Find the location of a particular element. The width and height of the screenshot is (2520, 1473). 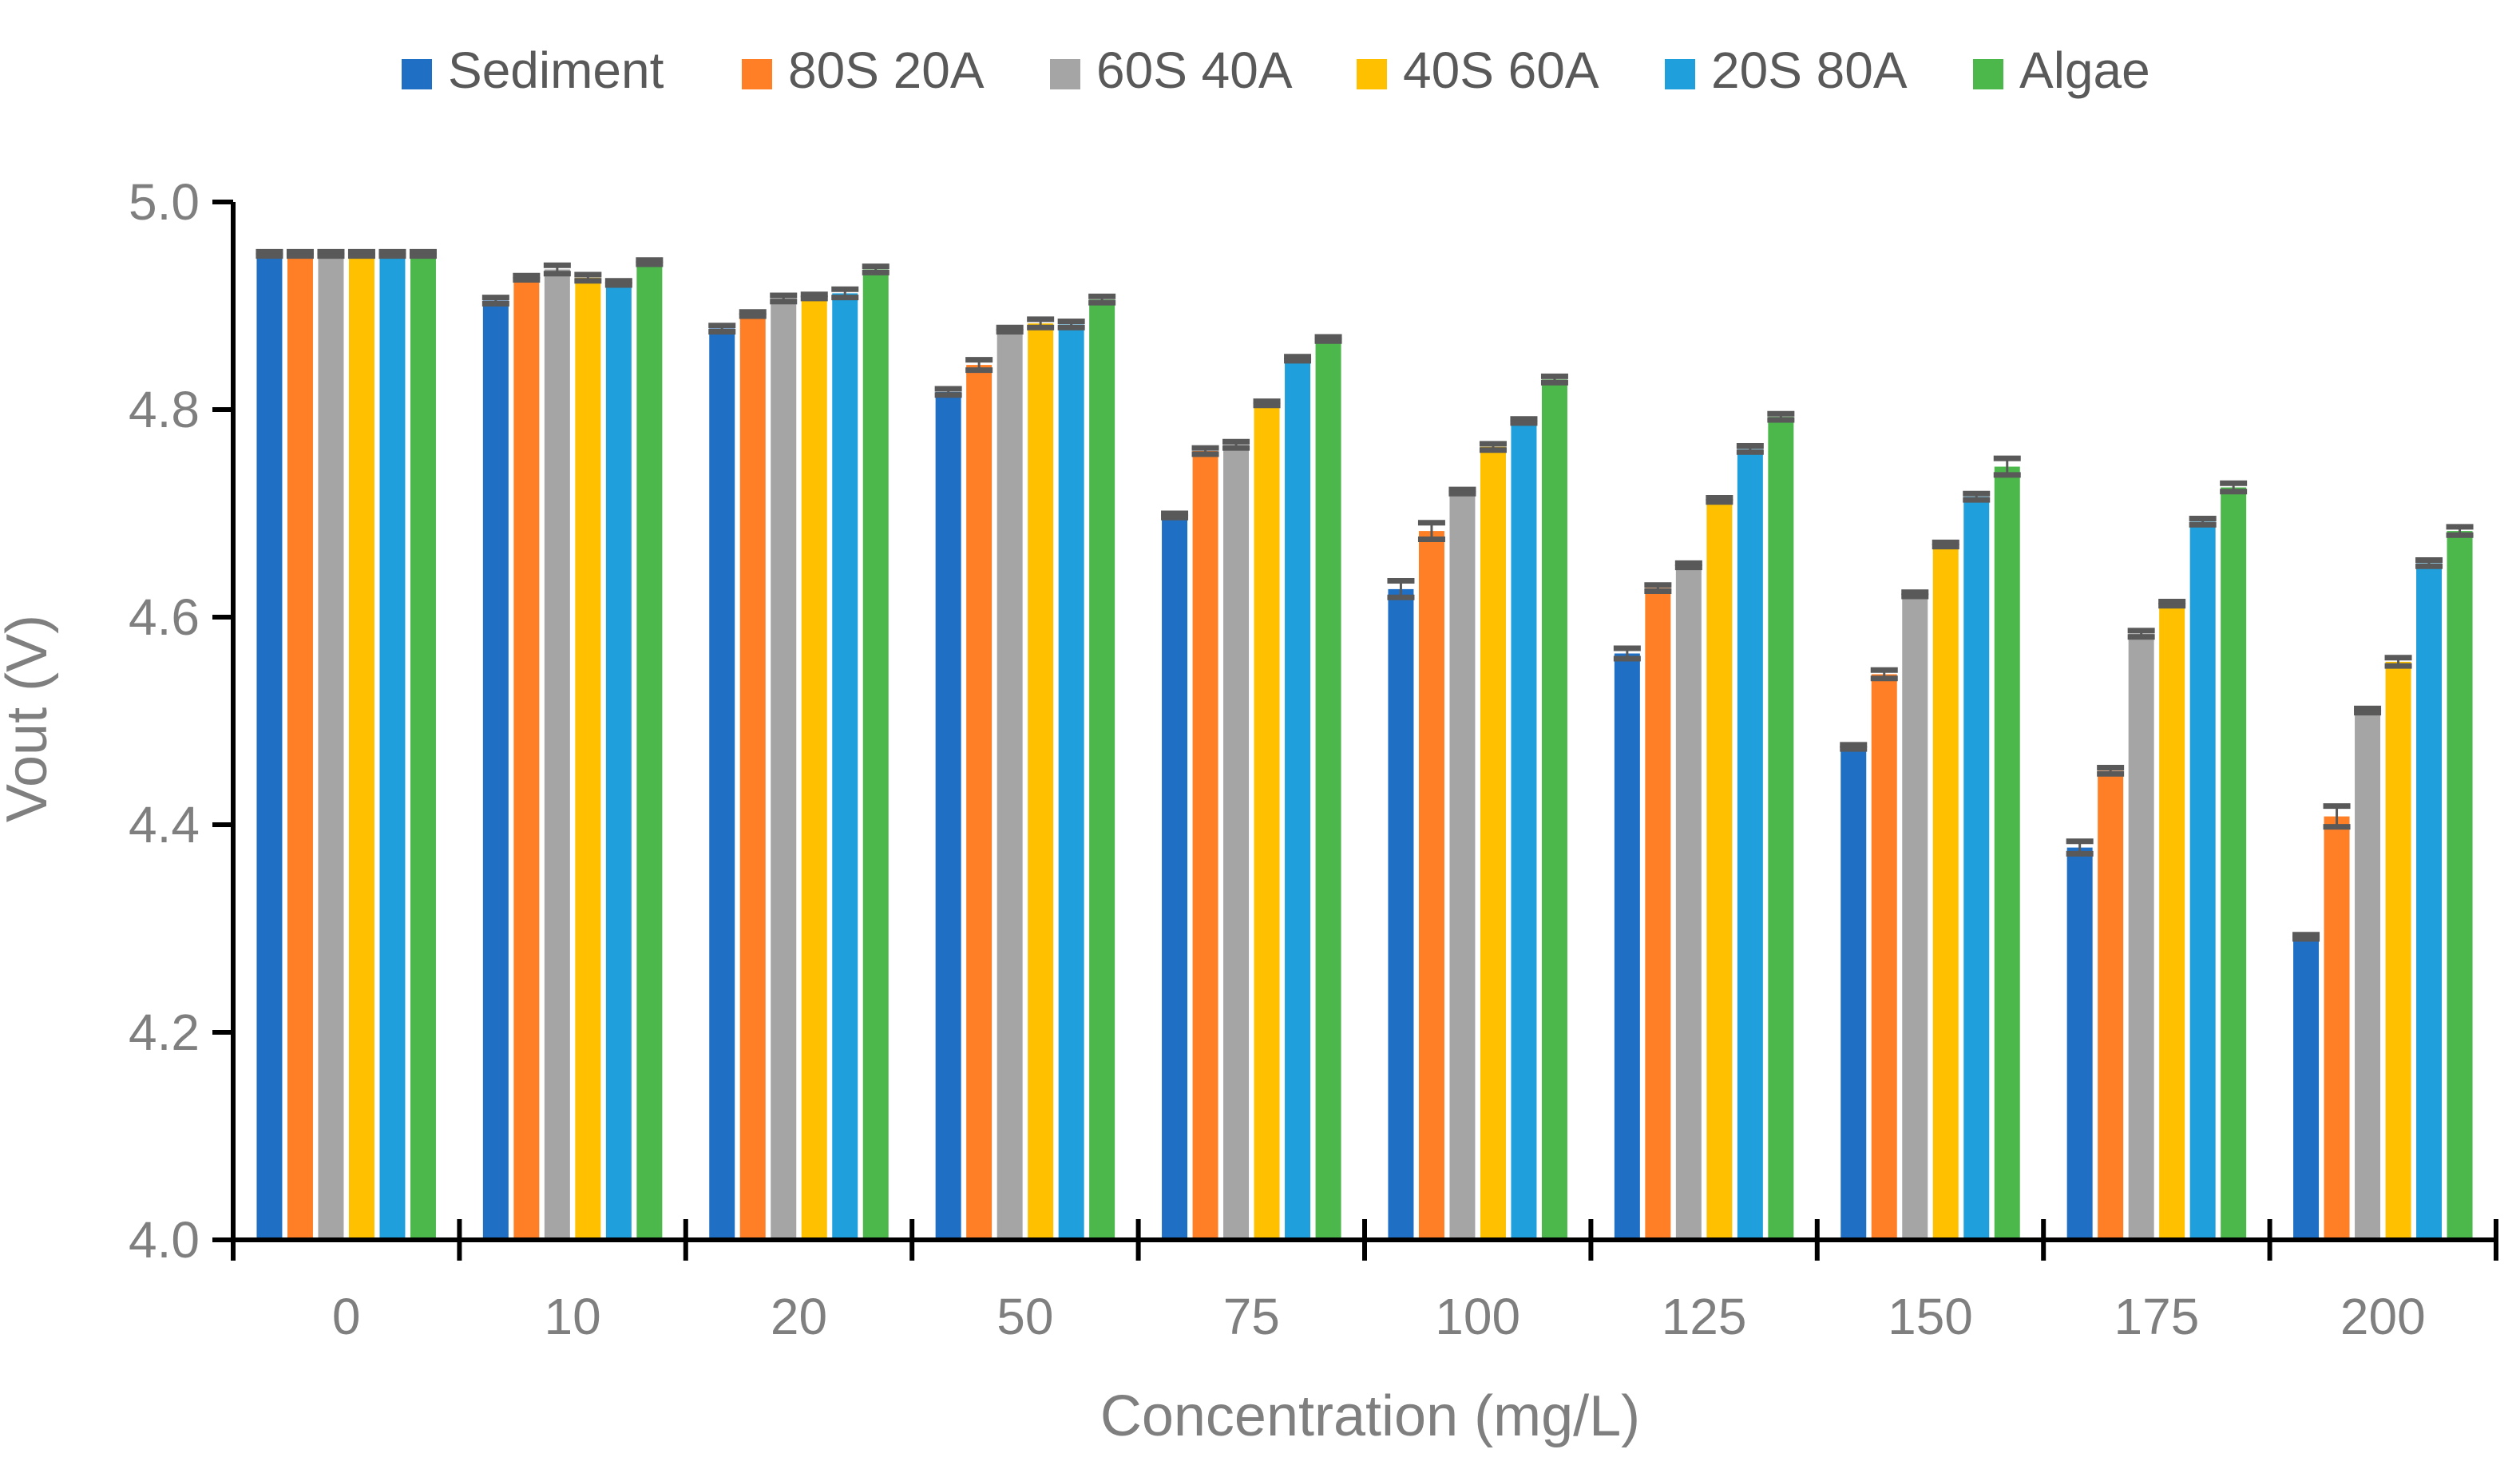

legend-item-algae: Algae is located at coordinates (2061, 70).